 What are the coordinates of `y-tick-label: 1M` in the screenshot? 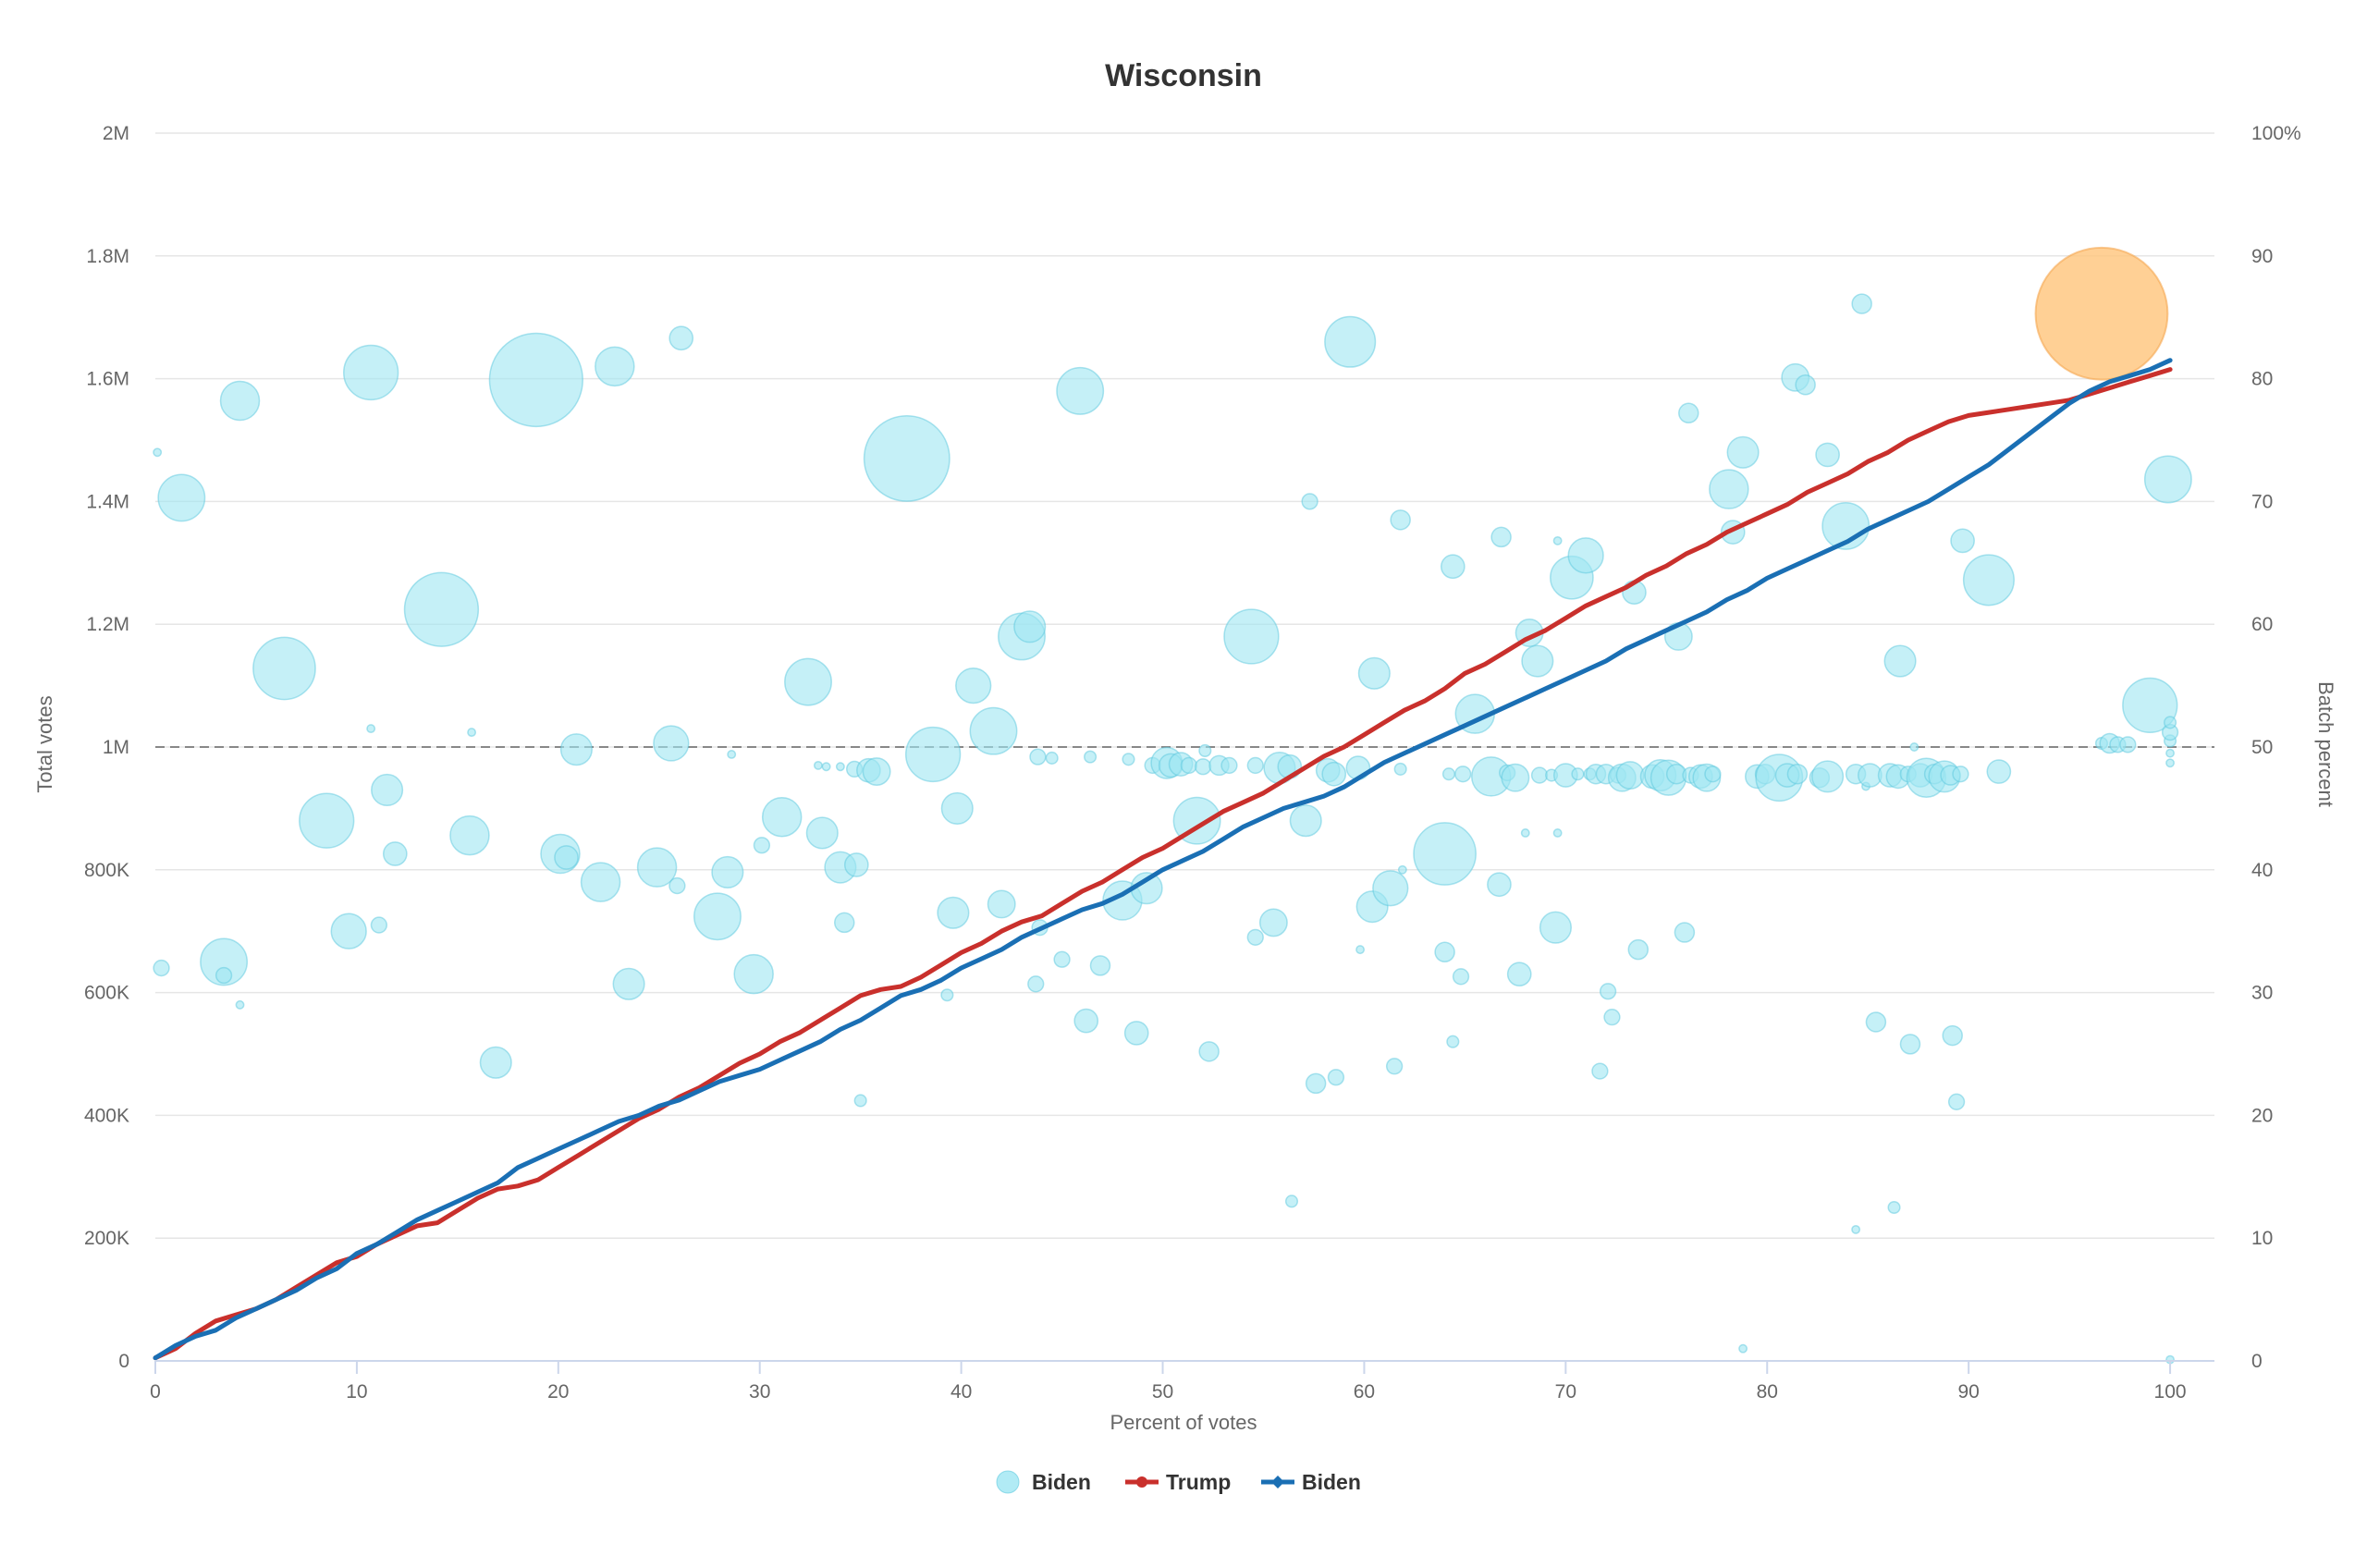 It's located at (116, 748).